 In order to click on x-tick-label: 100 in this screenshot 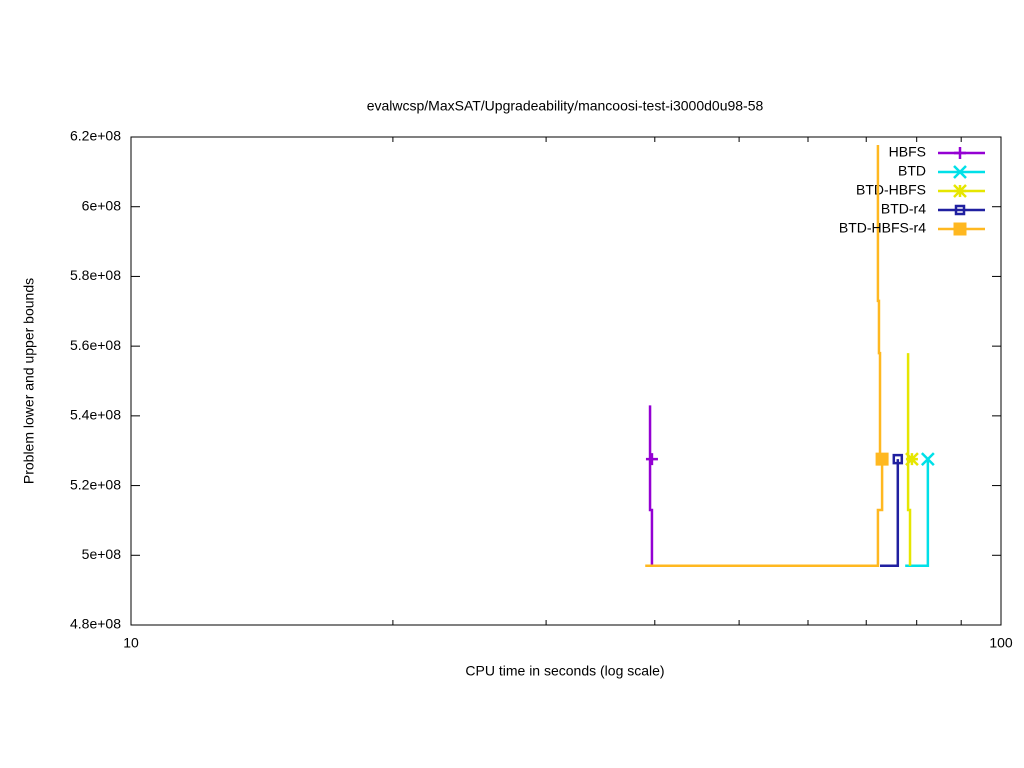, I will do `click(1001, 643)`.